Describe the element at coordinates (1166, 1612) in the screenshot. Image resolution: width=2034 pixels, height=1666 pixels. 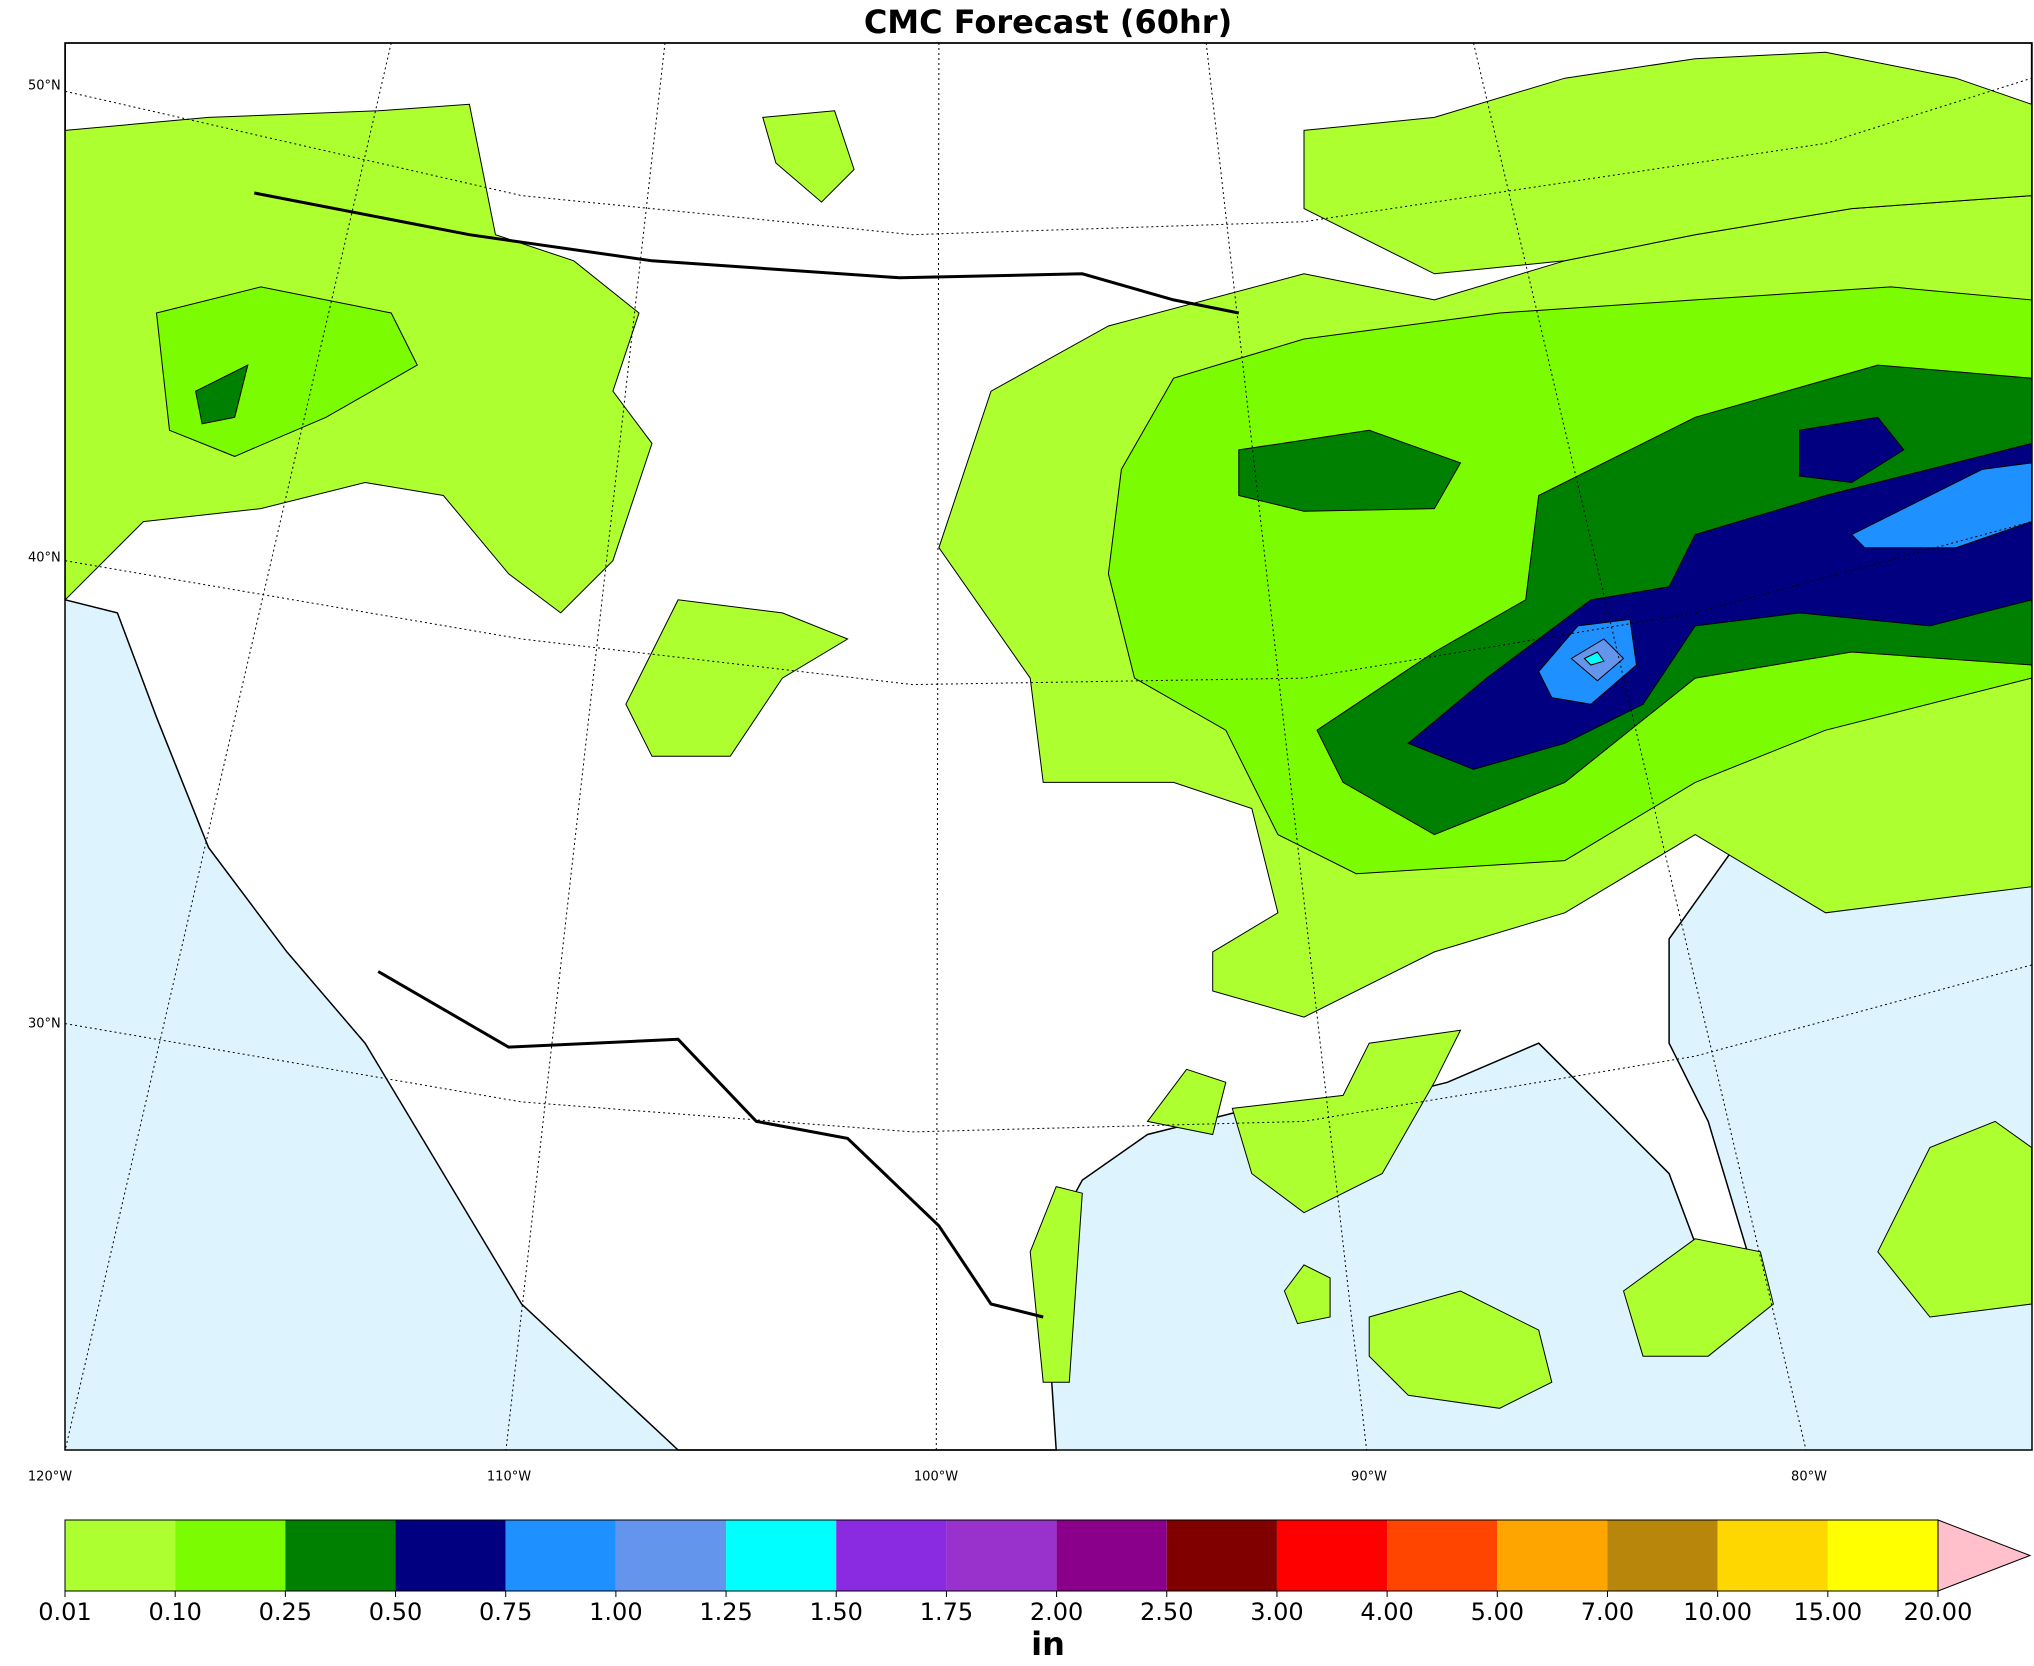
I see `colorbar-tick-label: 2.50` at that location.